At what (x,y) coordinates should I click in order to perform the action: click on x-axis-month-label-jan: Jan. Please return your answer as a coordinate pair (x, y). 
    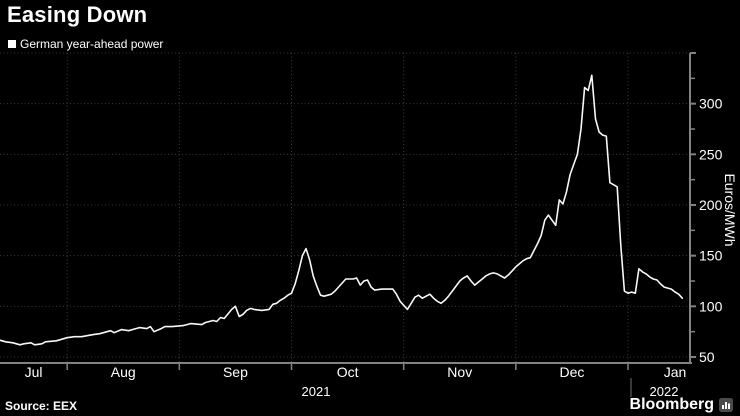
    Looking at the image, I should click on (675, 372).